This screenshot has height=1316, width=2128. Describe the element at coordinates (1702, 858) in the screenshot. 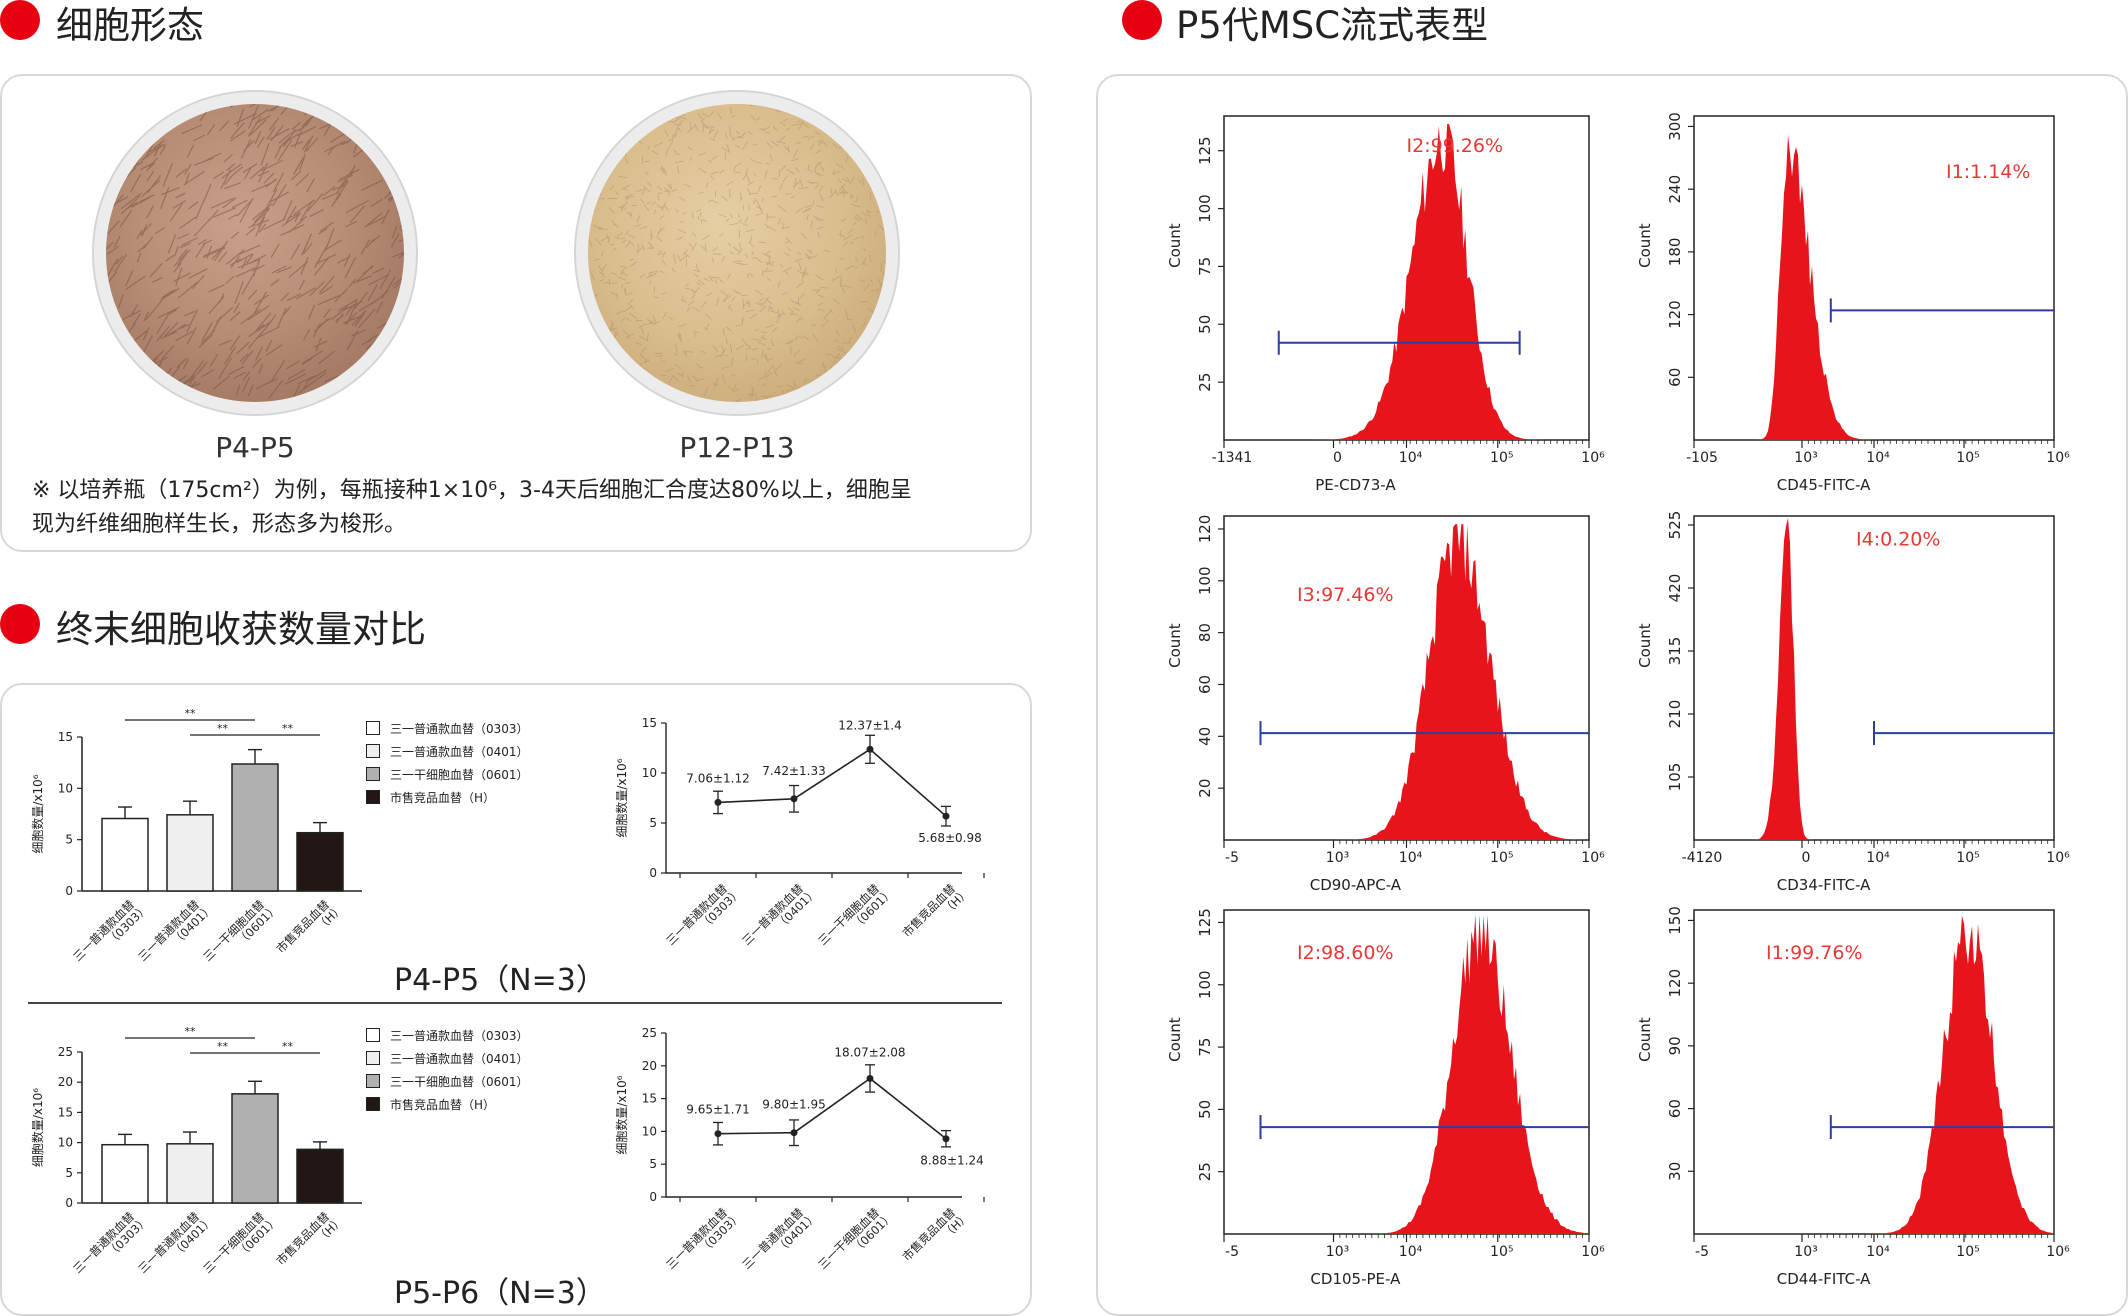

I see `x-tick-label: -4120` at that location.